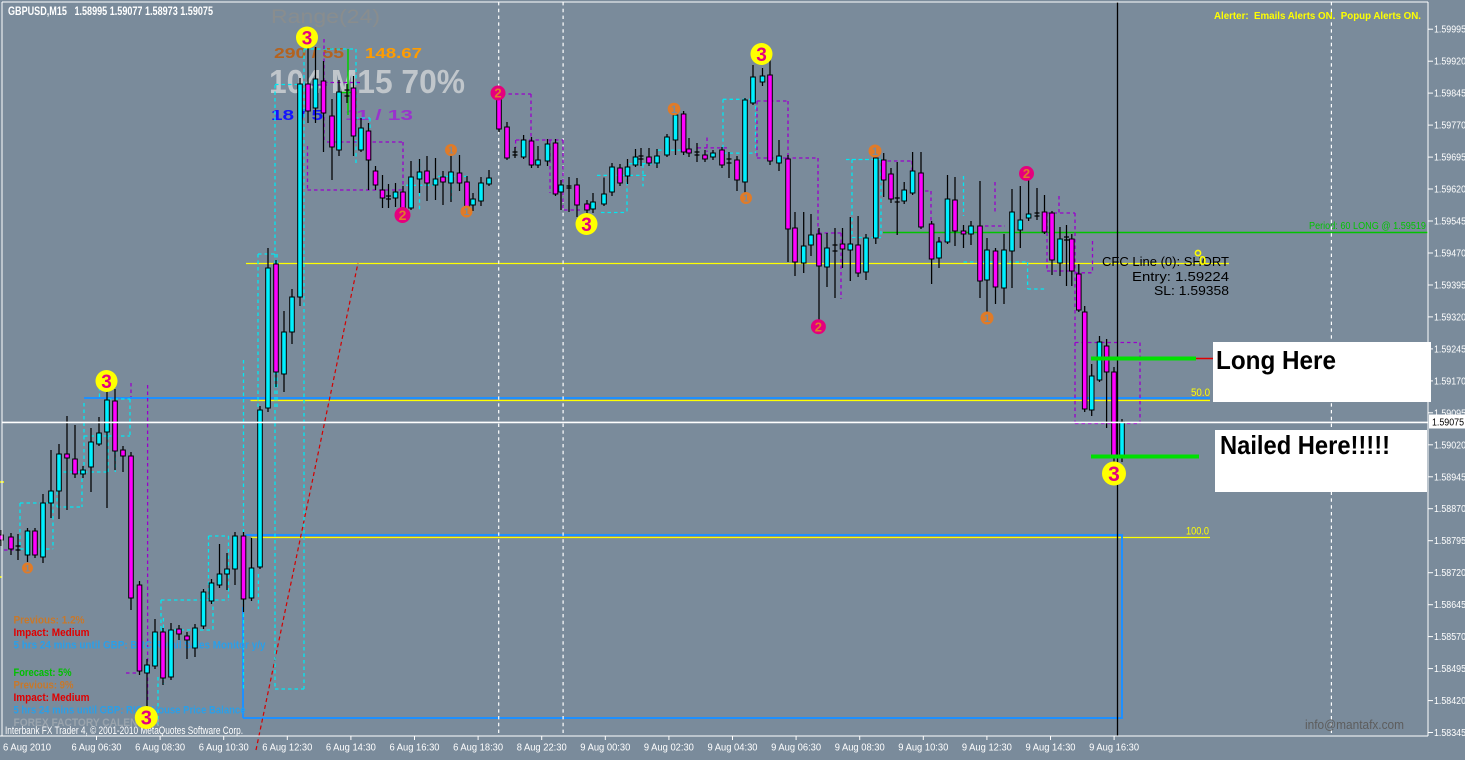  Describe the element at coordinates (605, 748) in the screenshot. I see `svg-text: 9 Aug 00:30` at that location.